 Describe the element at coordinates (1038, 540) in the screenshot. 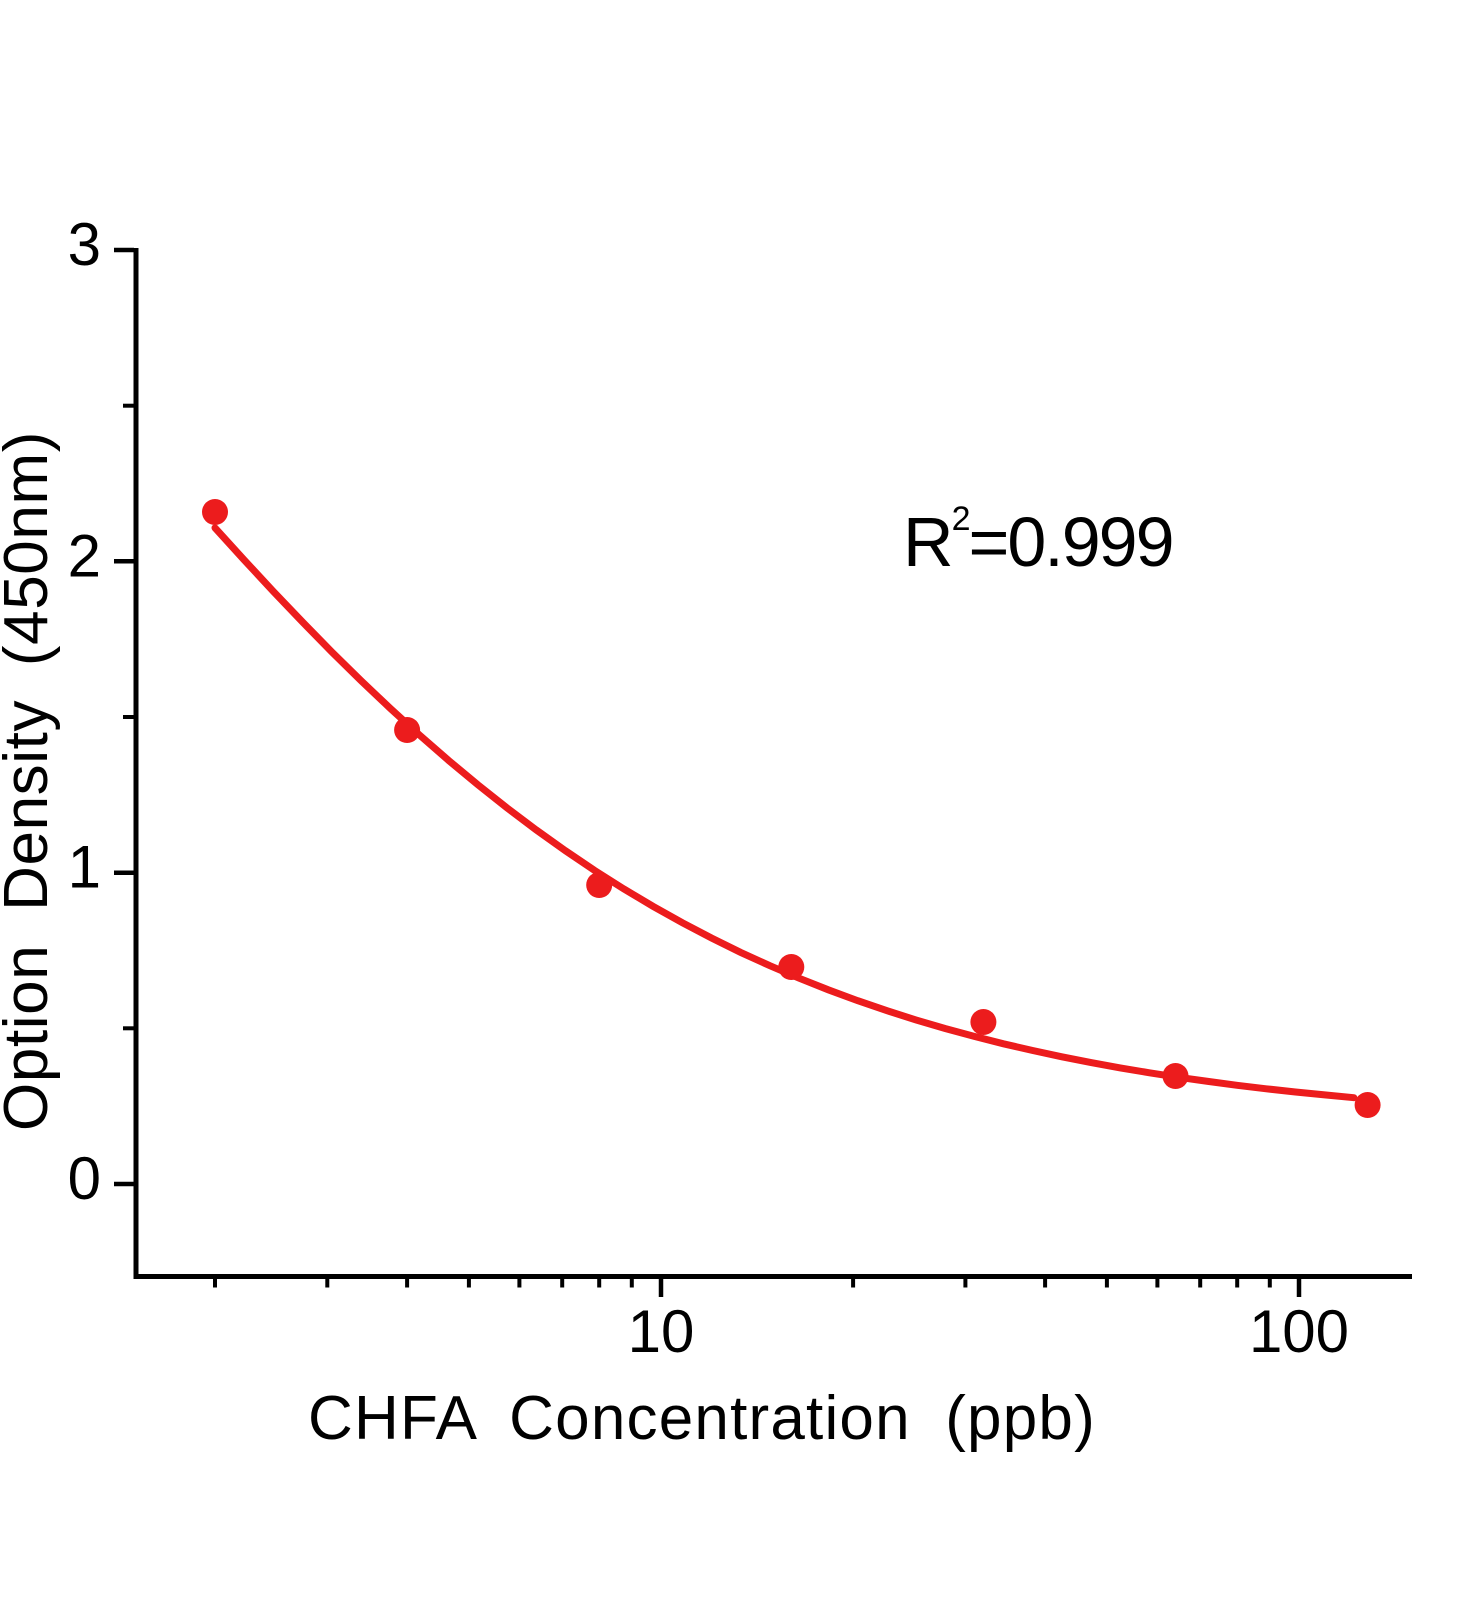

I see `svg-text: R2=0.999` at that location.